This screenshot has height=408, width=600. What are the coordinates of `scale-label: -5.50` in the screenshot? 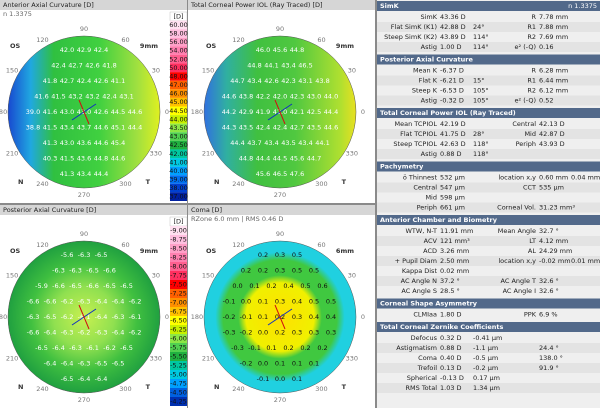 It's located at (178, 357).